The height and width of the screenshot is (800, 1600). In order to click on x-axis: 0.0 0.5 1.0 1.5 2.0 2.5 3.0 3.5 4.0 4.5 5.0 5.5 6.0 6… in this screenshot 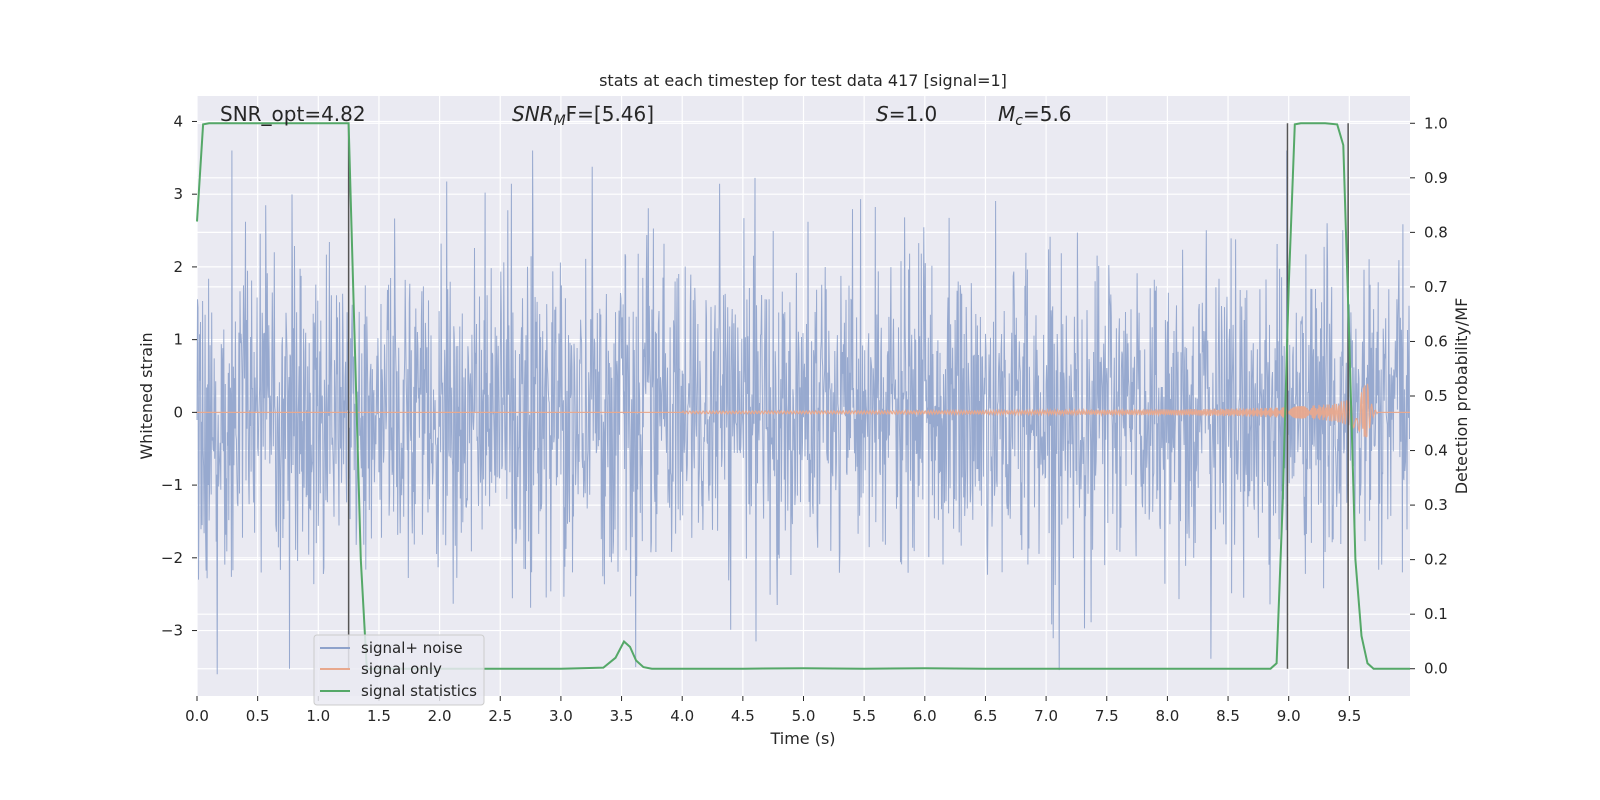, I will do `click(773, 710)`.